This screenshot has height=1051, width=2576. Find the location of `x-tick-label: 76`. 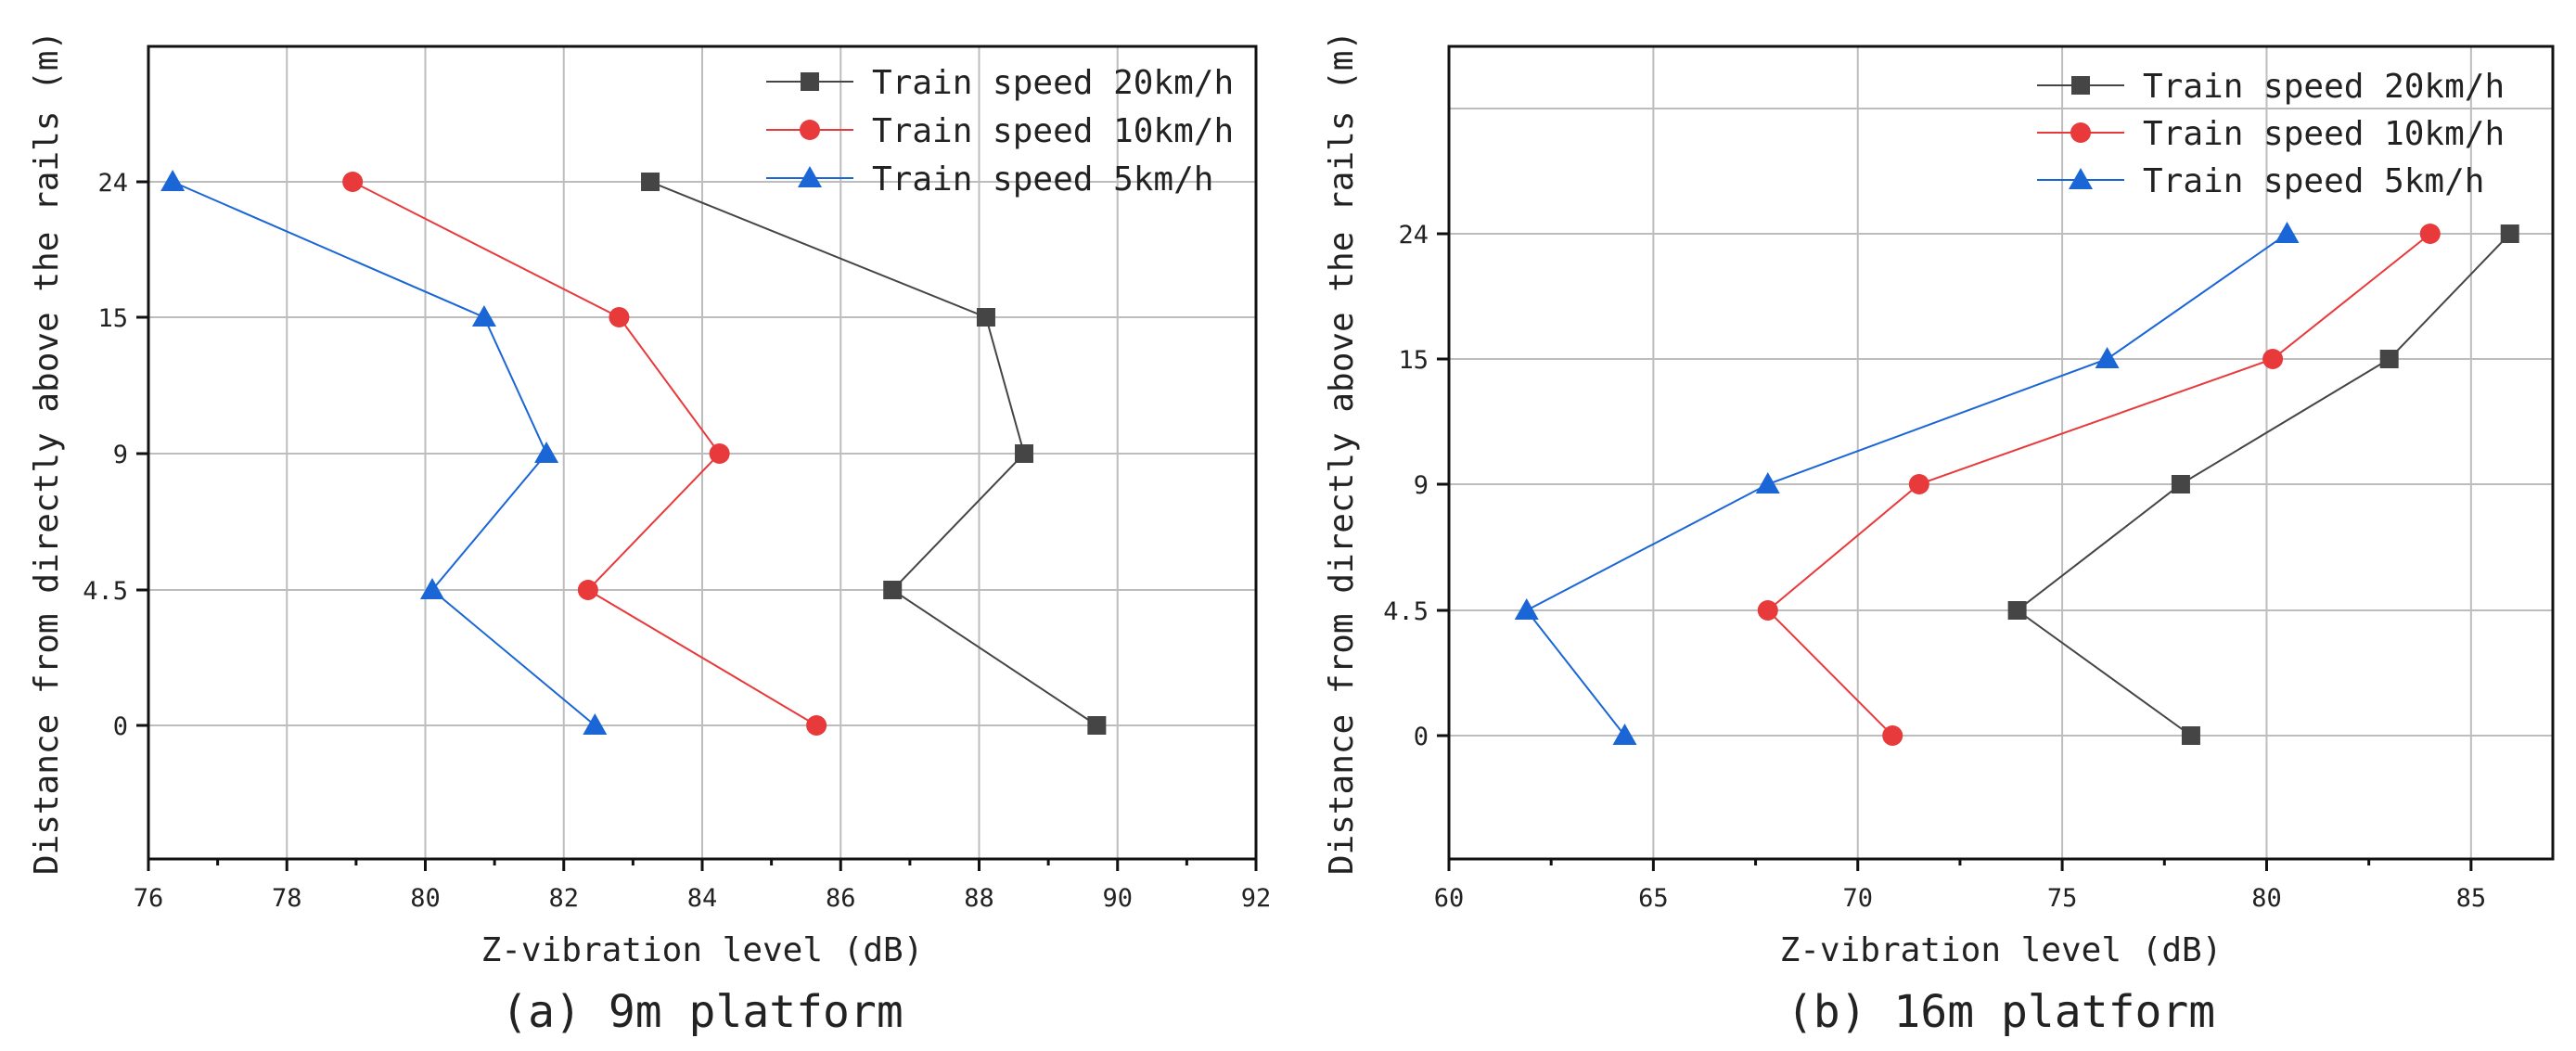

x-tick-label: 76 is located at coordinates (149, 898).